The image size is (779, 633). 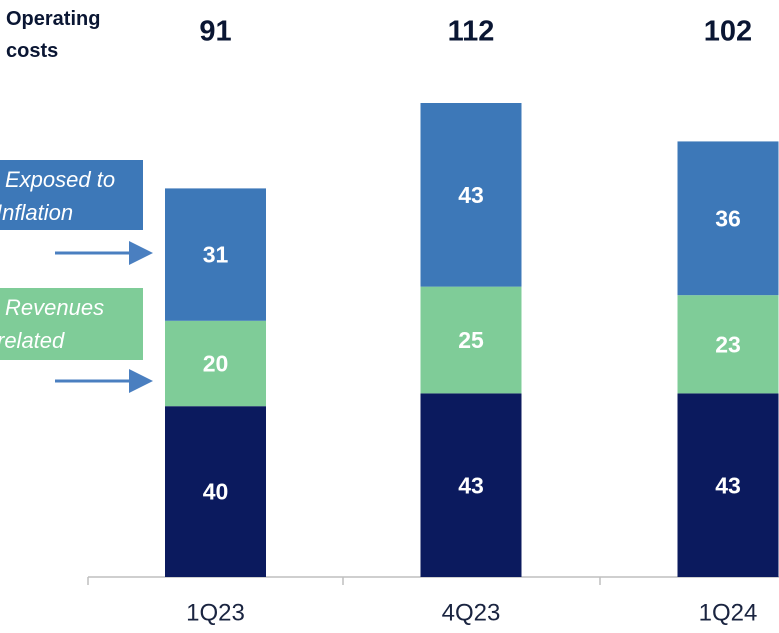 I want to click on total-label: 112, so click(x=471, y=32).